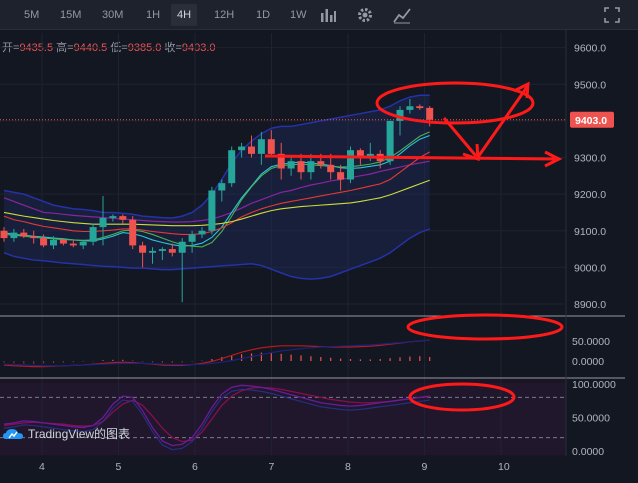 The width and height of the screenshot is (638, 483). What do you see at coordinates (32, 15) in the screenshot?
I see `timeframe-5m: 5M` at bounding box center [32, 15].